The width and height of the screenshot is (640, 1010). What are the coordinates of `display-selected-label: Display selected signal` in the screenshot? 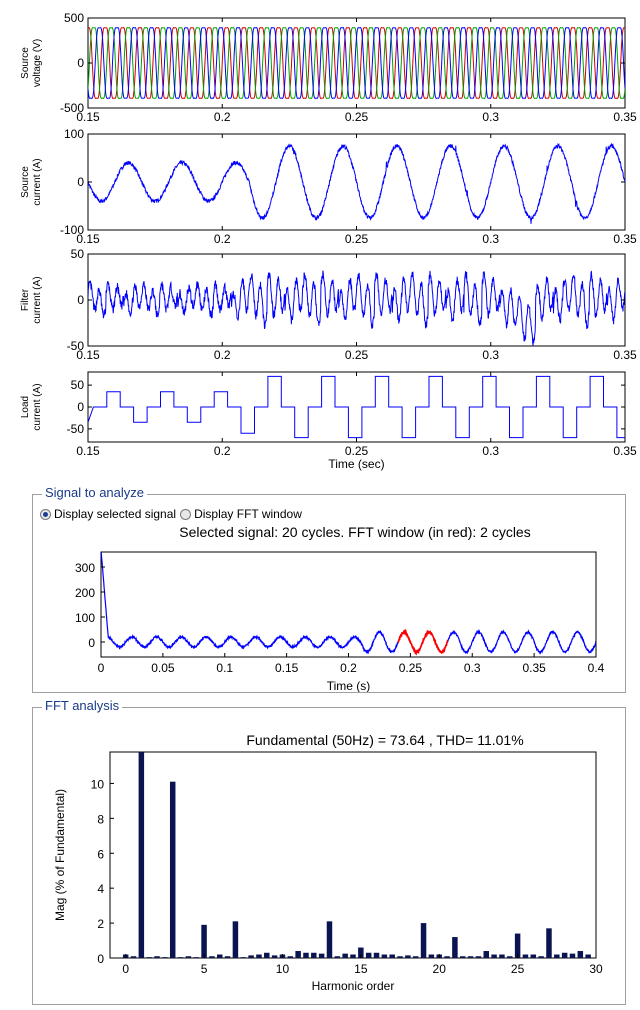 It's located at (115, 514).